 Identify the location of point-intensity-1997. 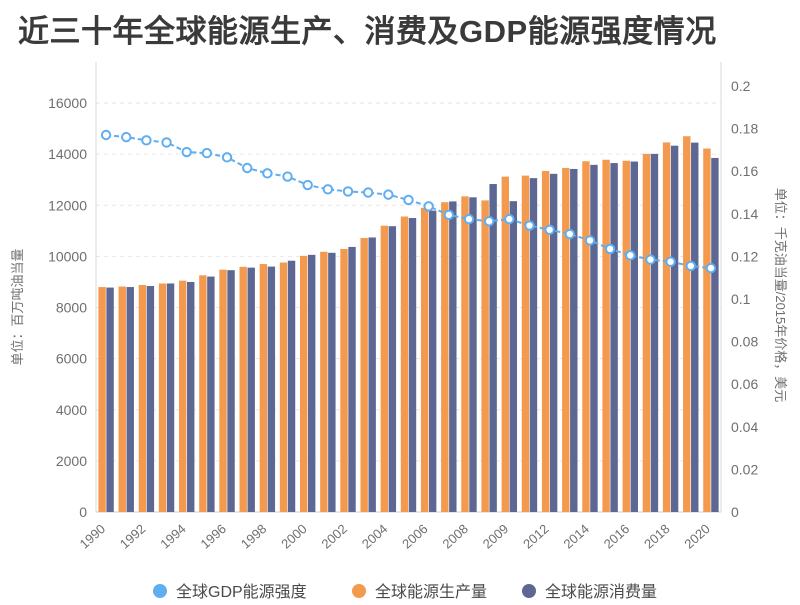
(247, 168).